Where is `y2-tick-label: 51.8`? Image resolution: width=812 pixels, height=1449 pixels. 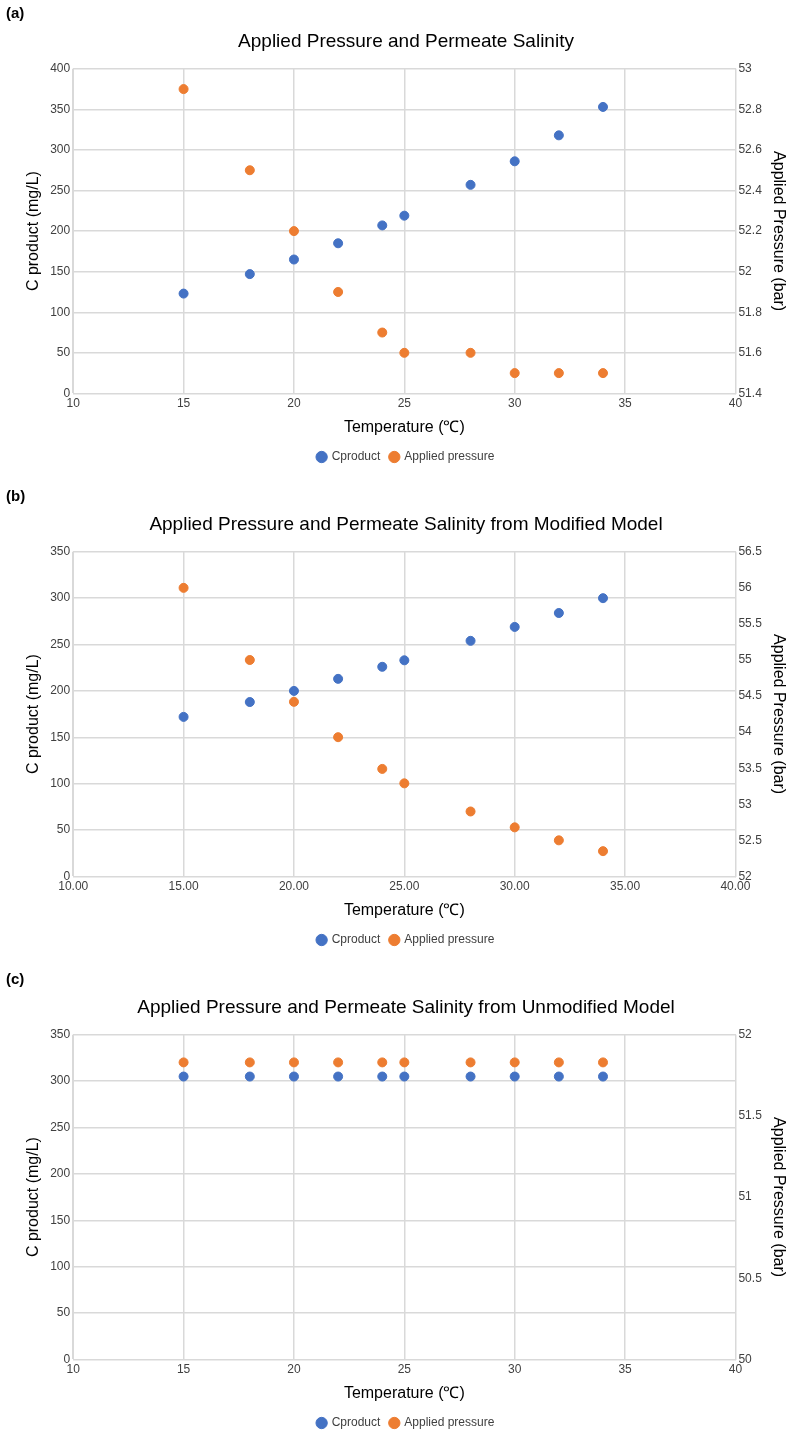
y2-tick-label: 51.8 is located at coordinates (750, 311).